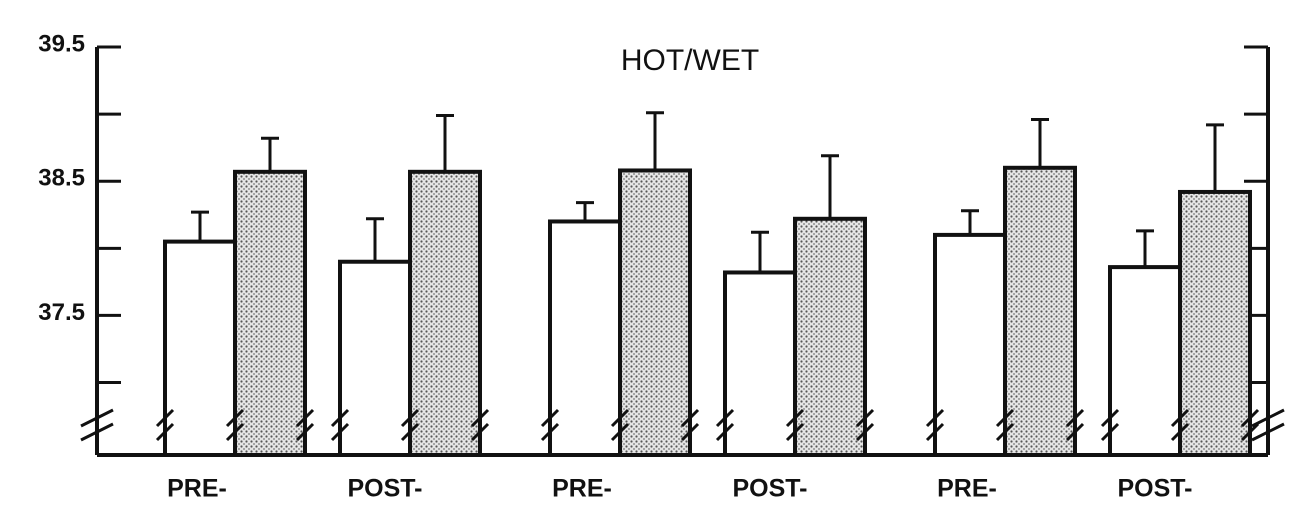 Image resolution: width=1296 pixels, height=512 pixels. Describe the element at coordinates (61, 43) in the screenshot. I see `y-tick-label: 39.5` at that location.